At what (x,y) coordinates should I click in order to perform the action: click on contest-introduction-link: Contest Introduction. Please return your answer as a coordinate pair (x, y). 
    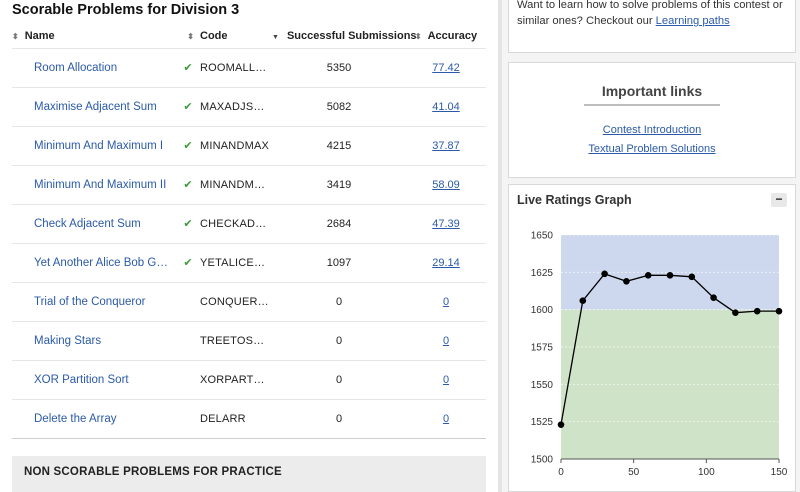
    Looking at the image, I should click on (652, 130).